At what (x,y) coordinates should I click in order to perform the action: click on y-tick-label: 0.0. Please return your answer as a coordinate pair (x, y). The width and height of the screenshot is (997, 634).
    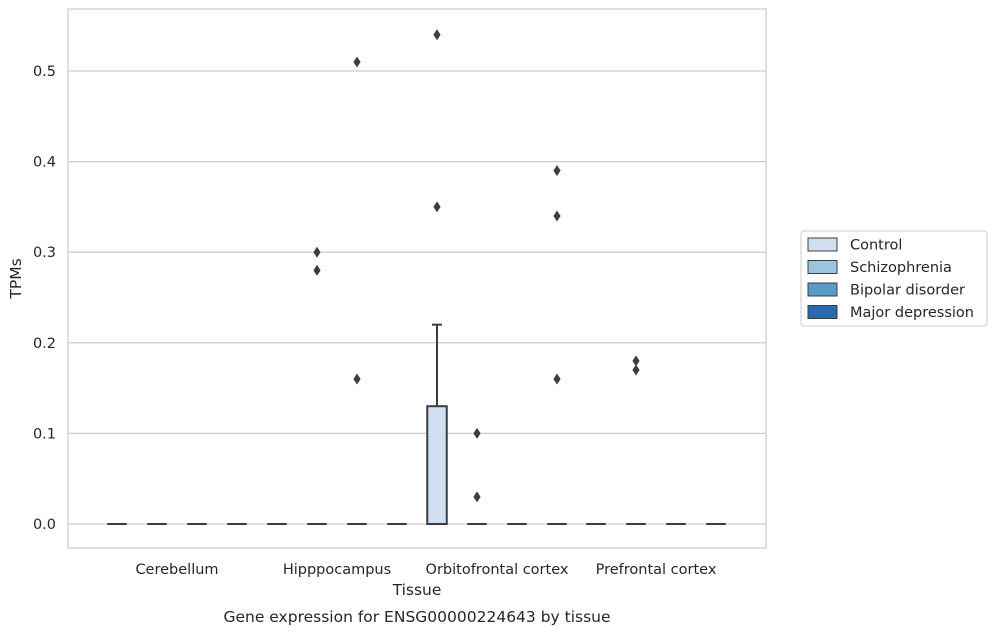
    Looking at the image, I should click on (44, 525).